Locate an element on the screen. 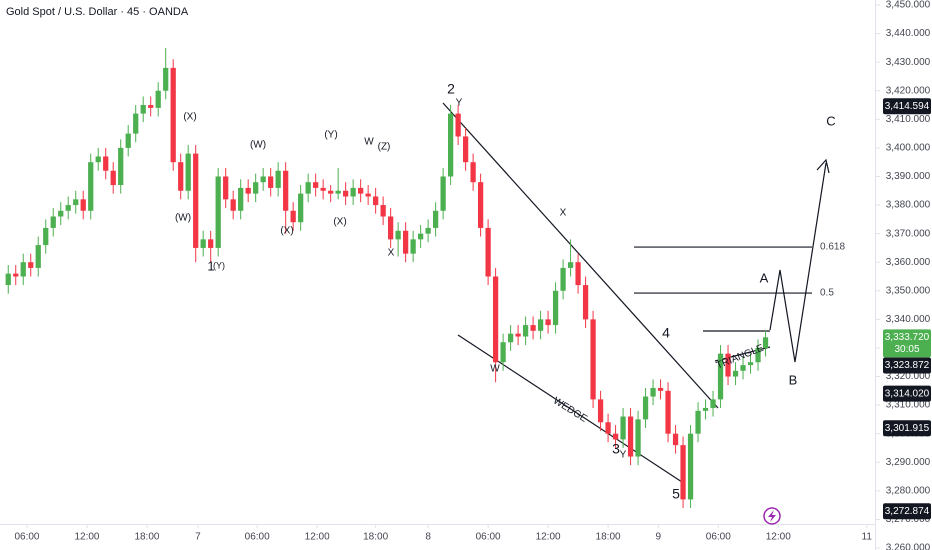  wave-label: (Z) is located at coordinates (384, 147).